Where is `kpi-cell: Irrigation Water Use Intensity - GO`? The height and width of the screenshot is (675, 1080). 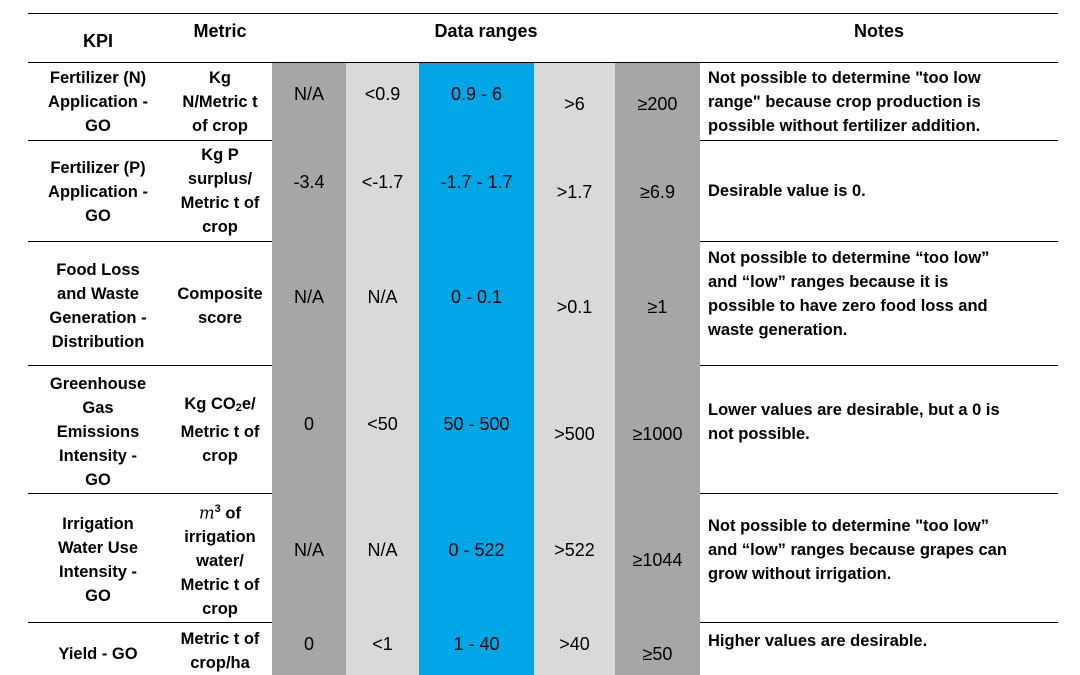 kpi-cell: Irrigation Water Use Intensity - GO is located at coordinates (98, 560).